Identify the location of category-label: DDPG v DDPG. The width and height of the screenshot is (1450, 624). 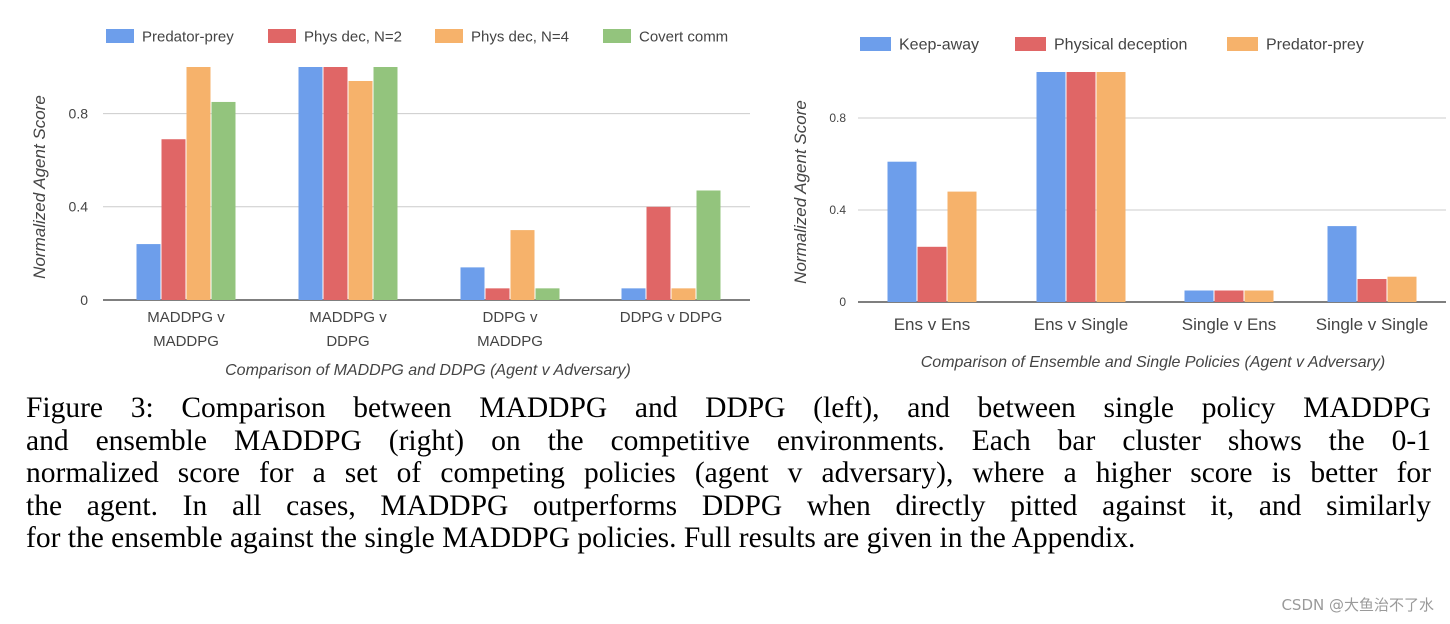
(671, 317).